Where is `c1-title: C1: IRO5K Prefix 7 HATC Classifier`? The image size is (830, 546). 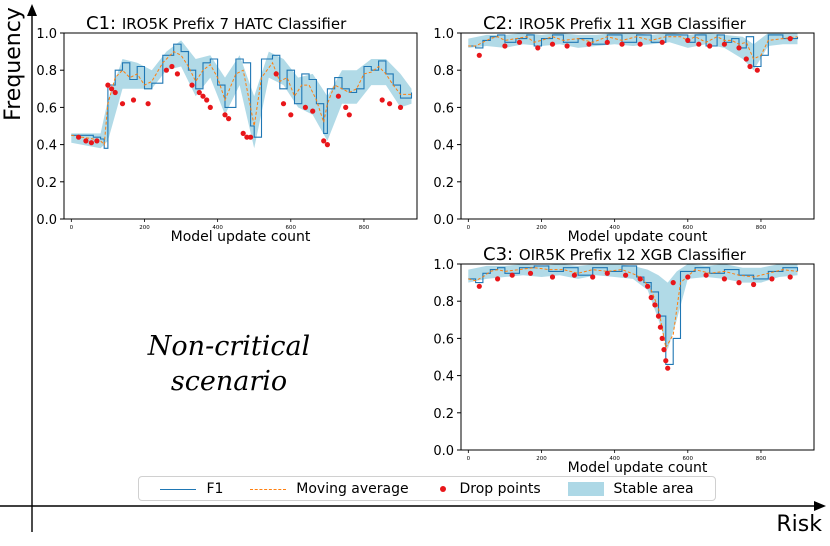 c1-title: C1: IRO5K Prefix 7 HATC Classifier is located at coordinates (216, 23).